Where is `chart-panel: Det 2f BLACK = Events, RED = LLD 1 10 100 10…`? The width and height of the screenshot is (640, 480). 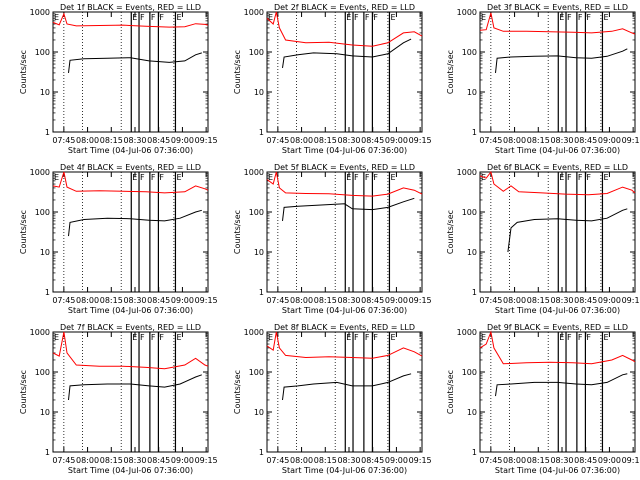 chart-panel: Det 2f BLACK = Events, RED = LLD 1 10 100 10… is located at coordinates (332, 79).